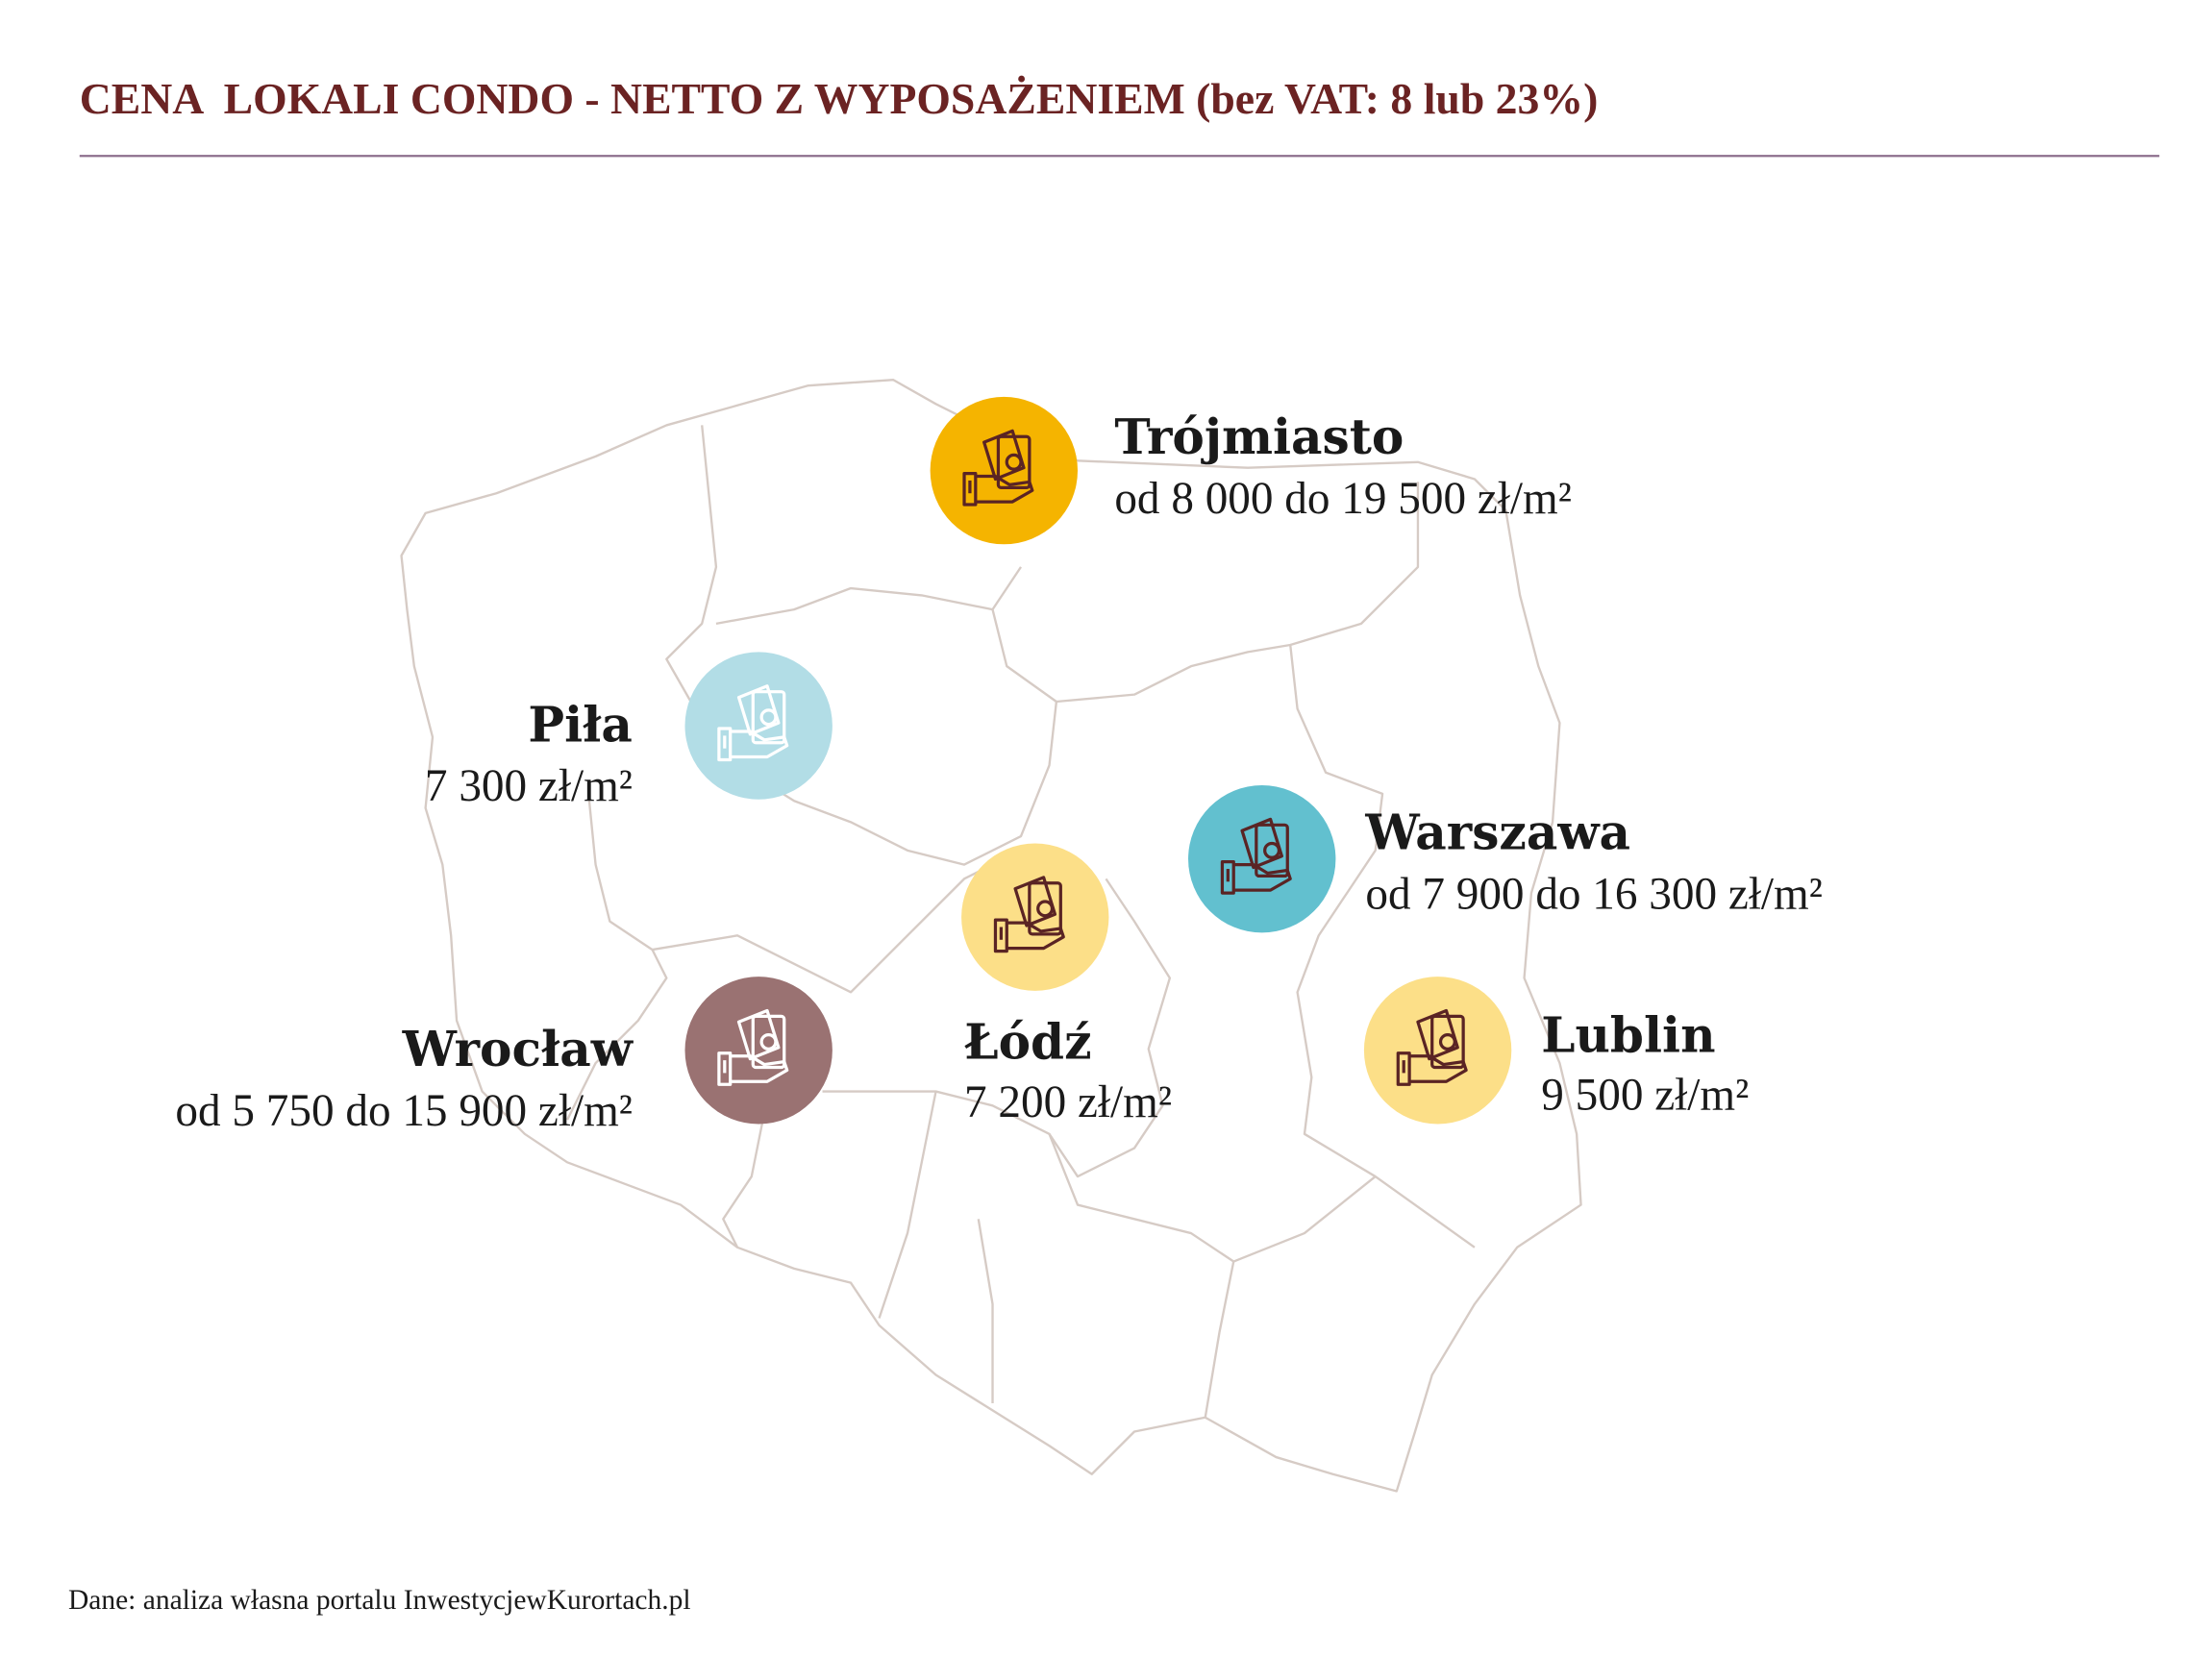 This screenshot has height=1657, width=2212. I want to click on city-name: Trójmiasto, so click(1259, 436).